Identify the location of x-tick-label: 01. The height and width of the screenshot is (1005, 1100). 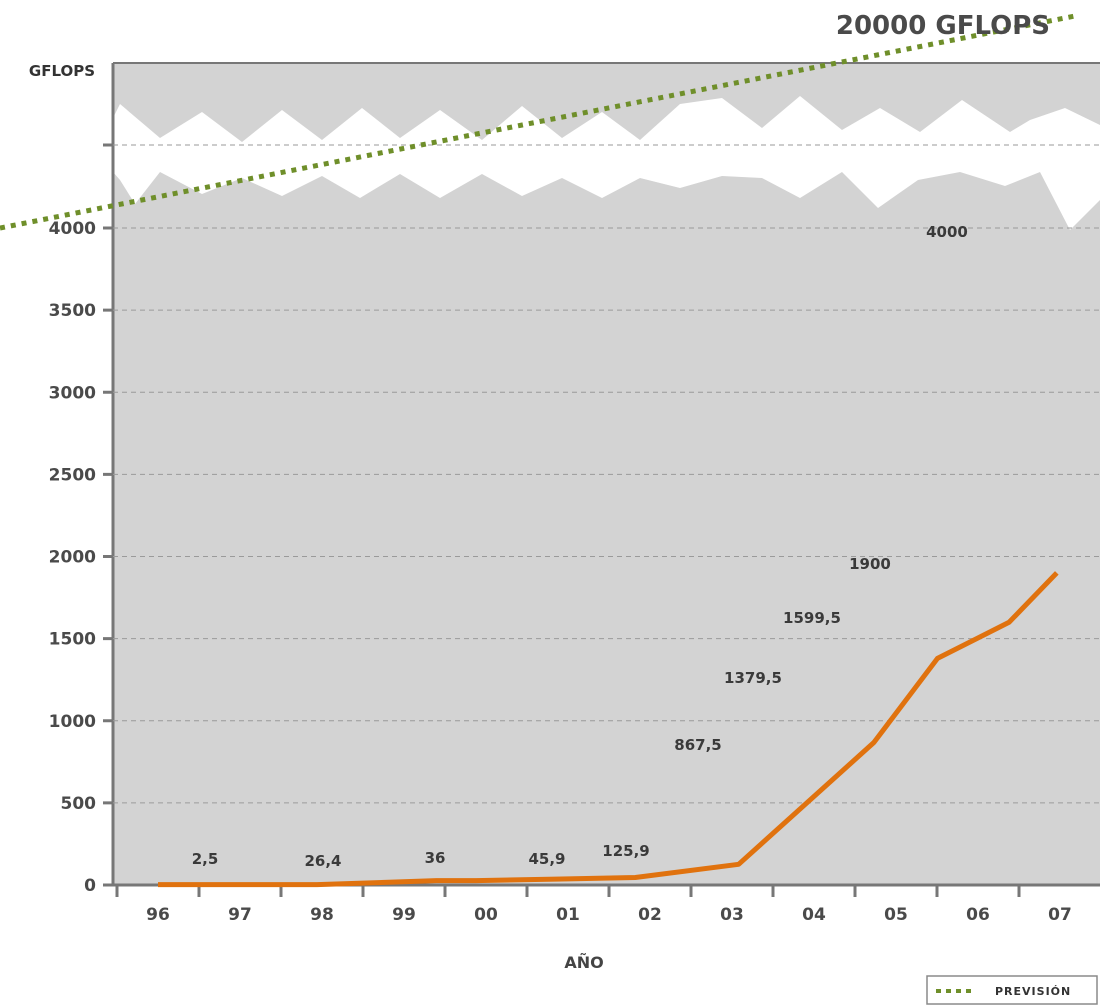
(568, 915).